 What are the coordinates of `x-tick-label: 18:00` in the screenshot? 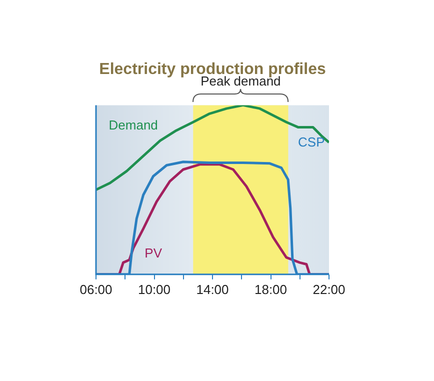 It's located at (271, 289).